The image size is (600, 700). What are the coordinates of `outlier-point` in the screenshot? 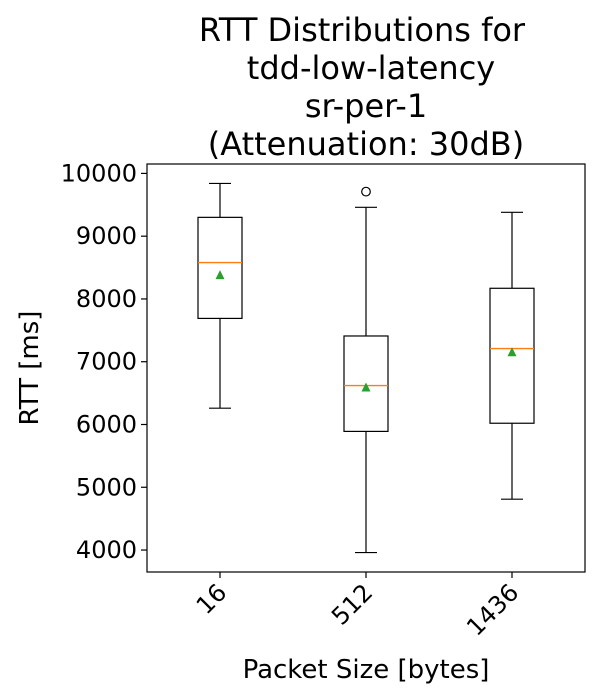 It's located at (366, 191).